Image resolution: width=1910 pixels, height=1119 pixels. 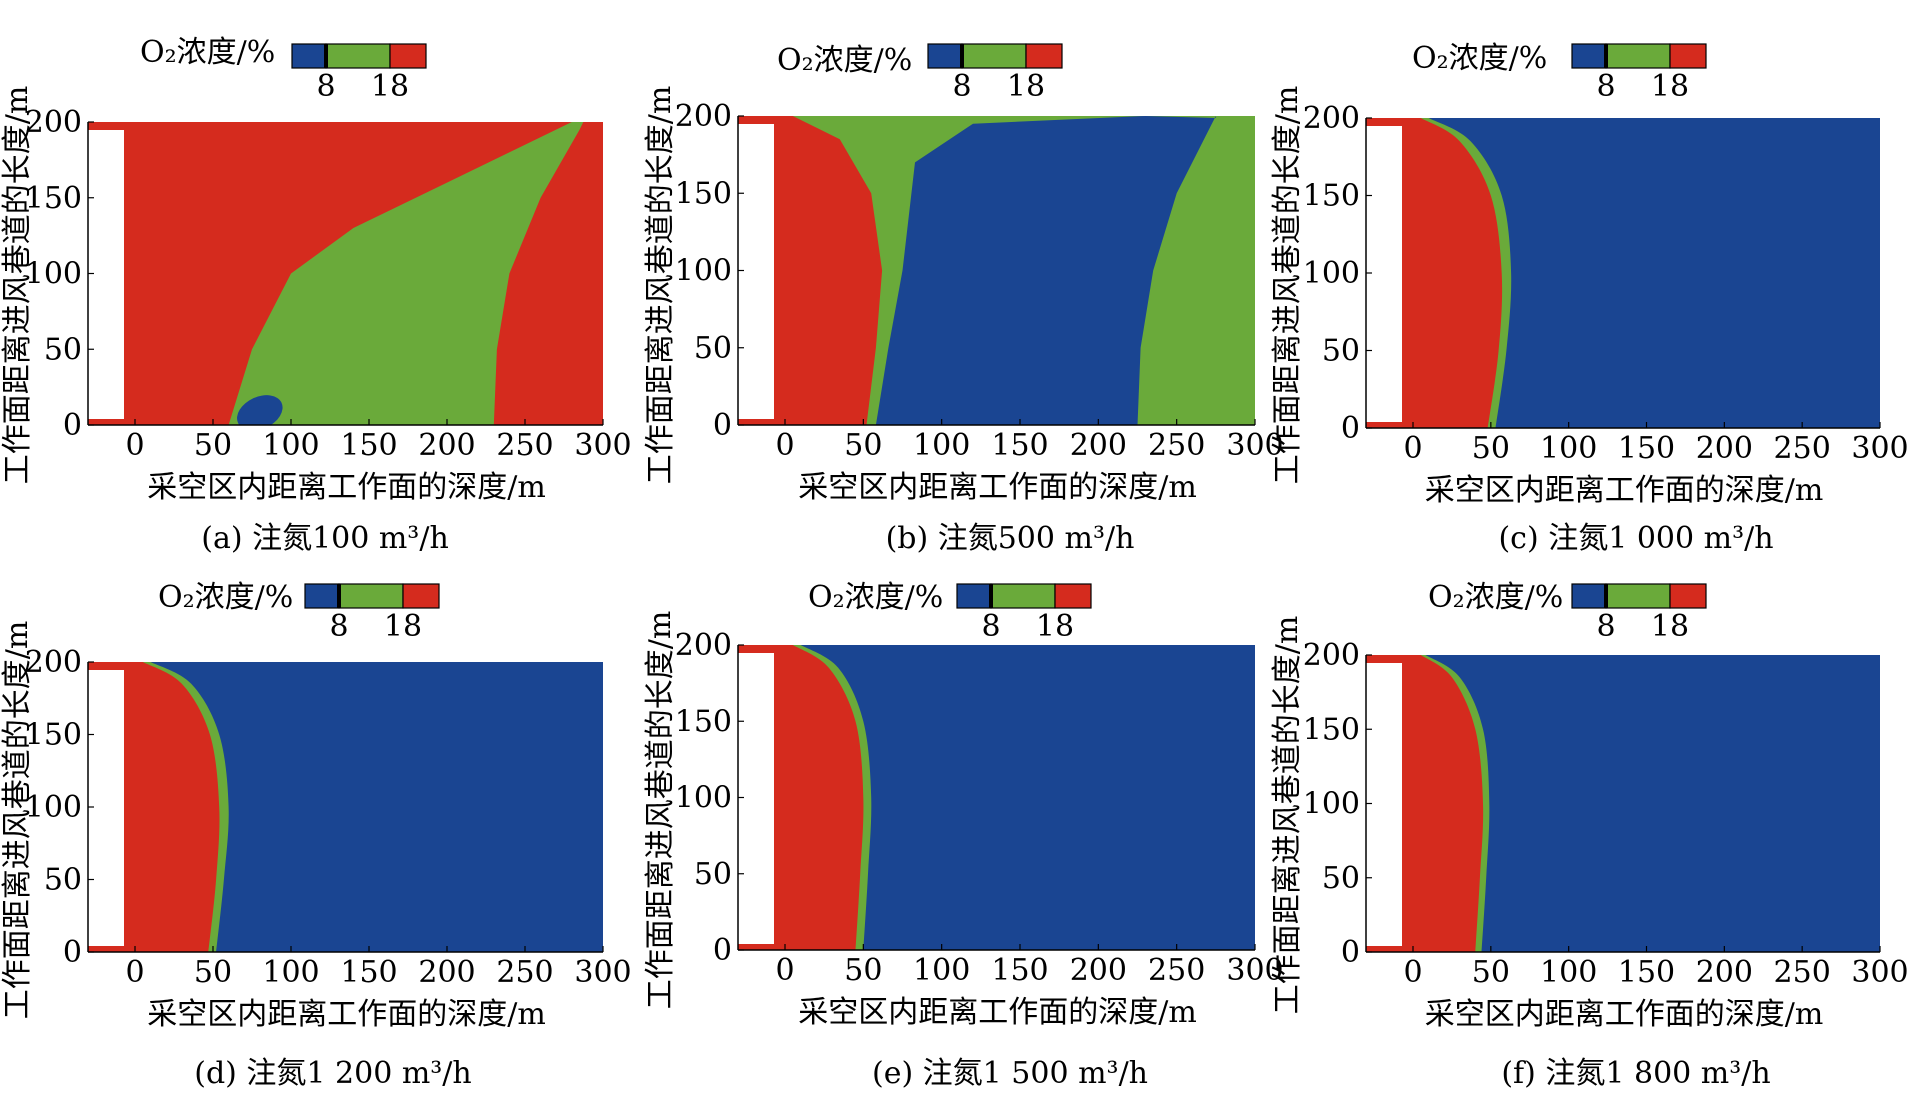 What do you see at coordinates (1010, 1073) in the screenshot?
I see `panel-caption: (e) 注氮1 500 m³/h` at bounding box center [1010, 1073].